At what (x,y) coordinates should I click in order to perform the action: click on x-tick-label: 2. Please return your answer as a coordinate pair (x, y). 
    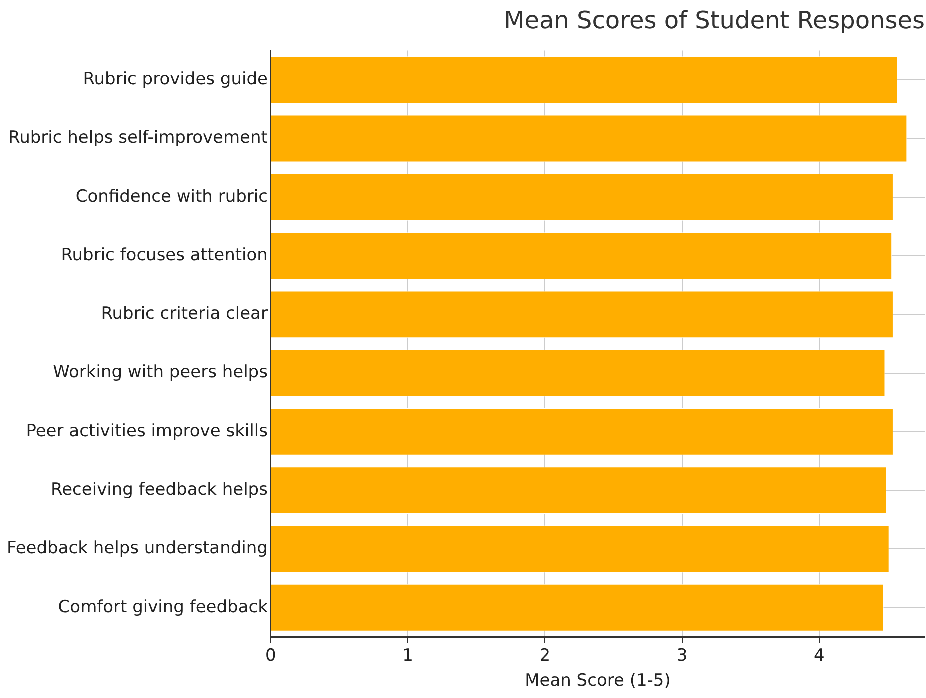
    Looking at the image, I should click on (545, 656).